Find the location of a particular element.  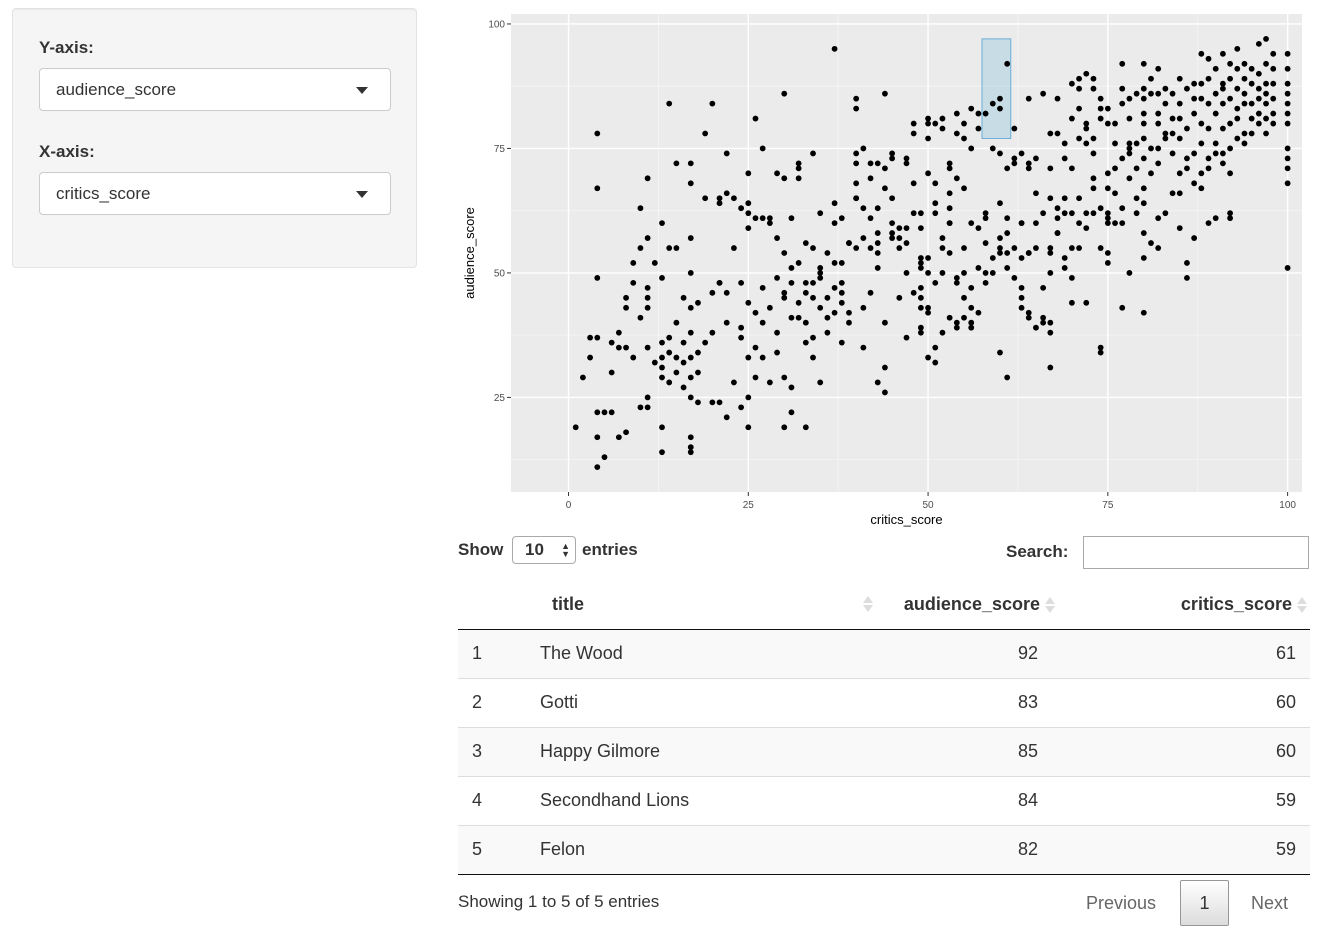

cell-title: Felon is located at coordinates (665, 849).